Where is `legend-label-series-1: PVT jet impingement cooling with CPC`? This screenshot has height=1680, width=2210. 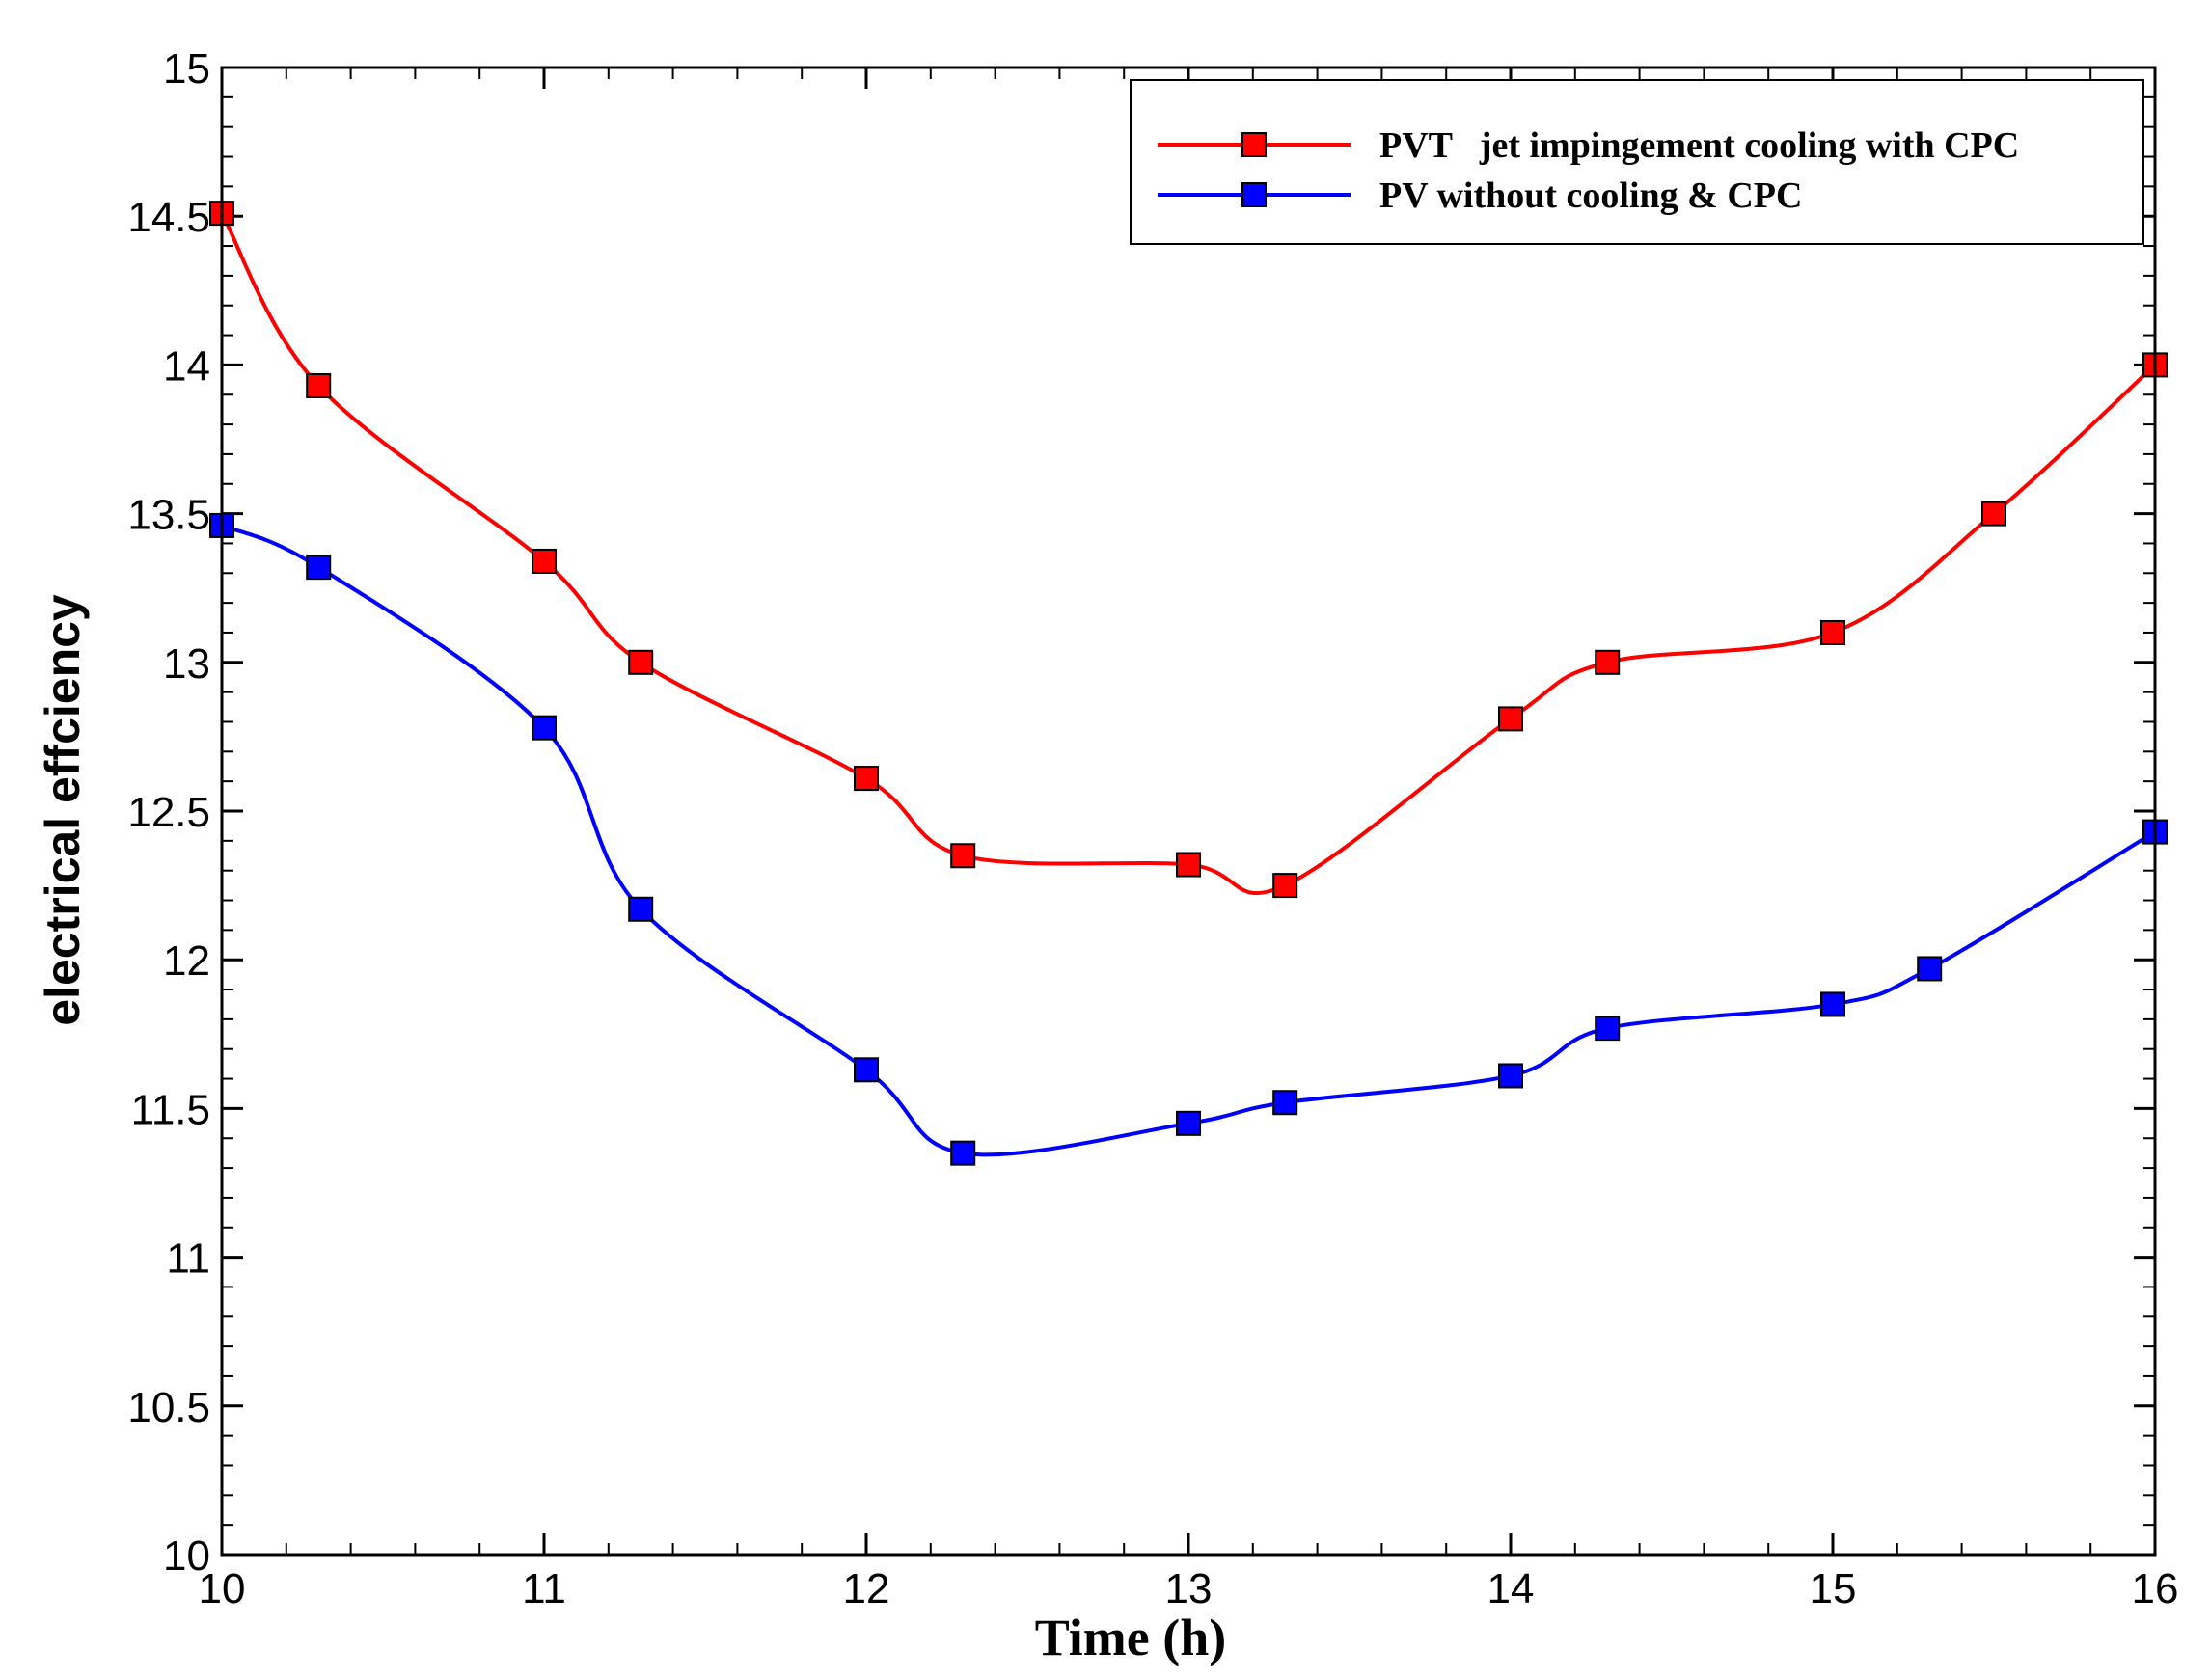
legend-label-series-1: PVT jet impingement cooling with CPC is located at coordinates (1699, 146).